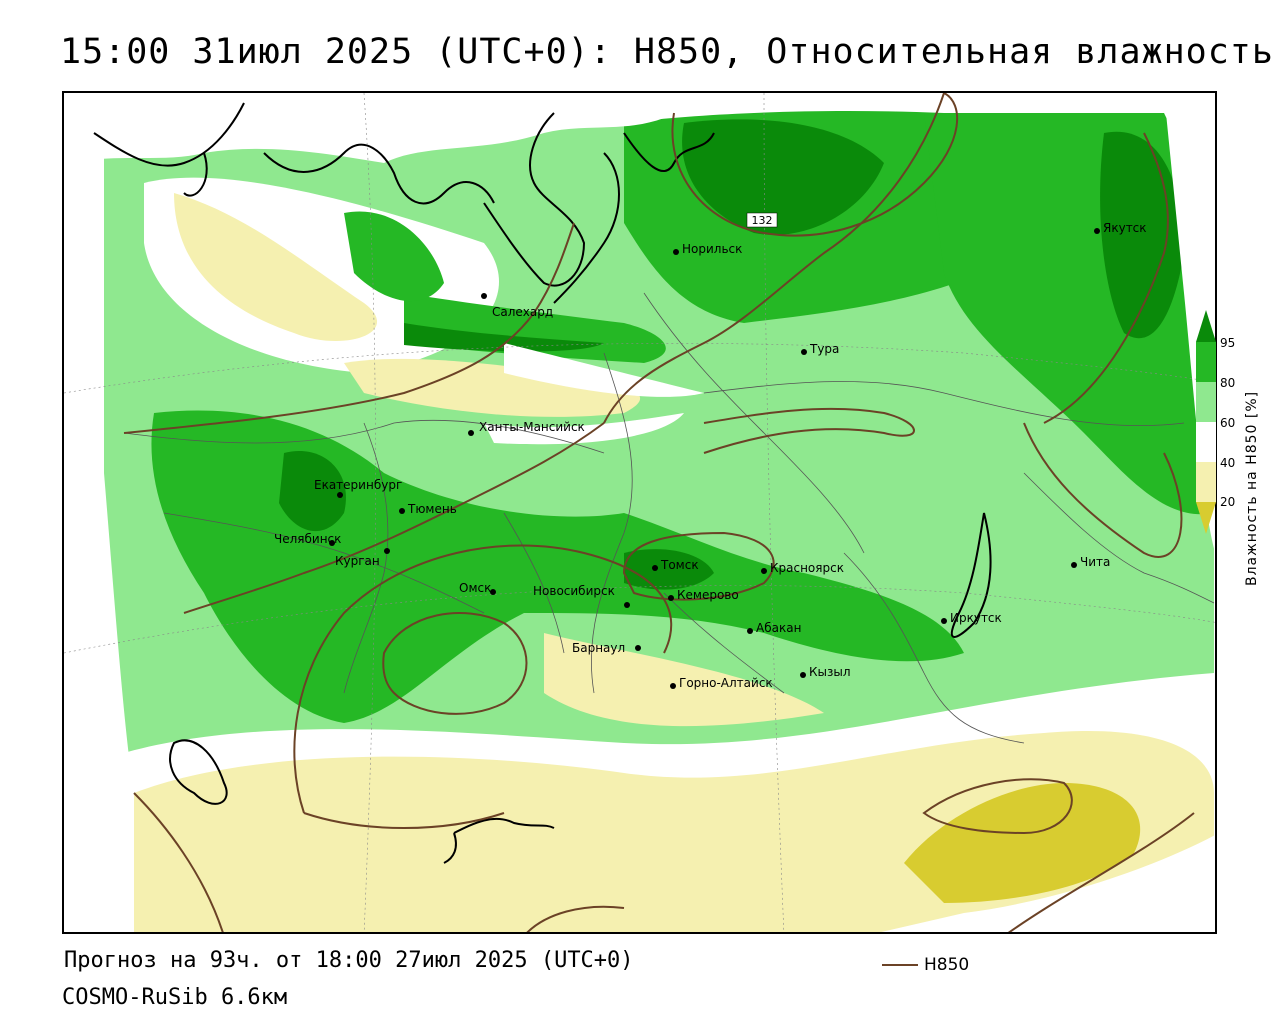 This screenshot has width=1280, height=1024. Describe the element at coordinates (1228, 343) in the screenshot. I see `colorbar-tick: 95` at that location.